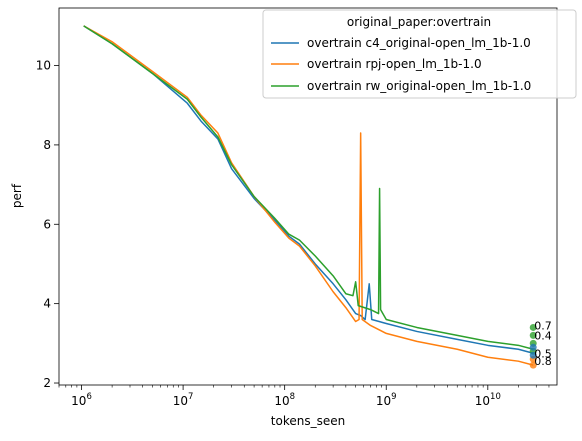 The height and width of the screenshot is (441, 582). I want to click on x-axis-label: tokens_seen, so click(308, 421).